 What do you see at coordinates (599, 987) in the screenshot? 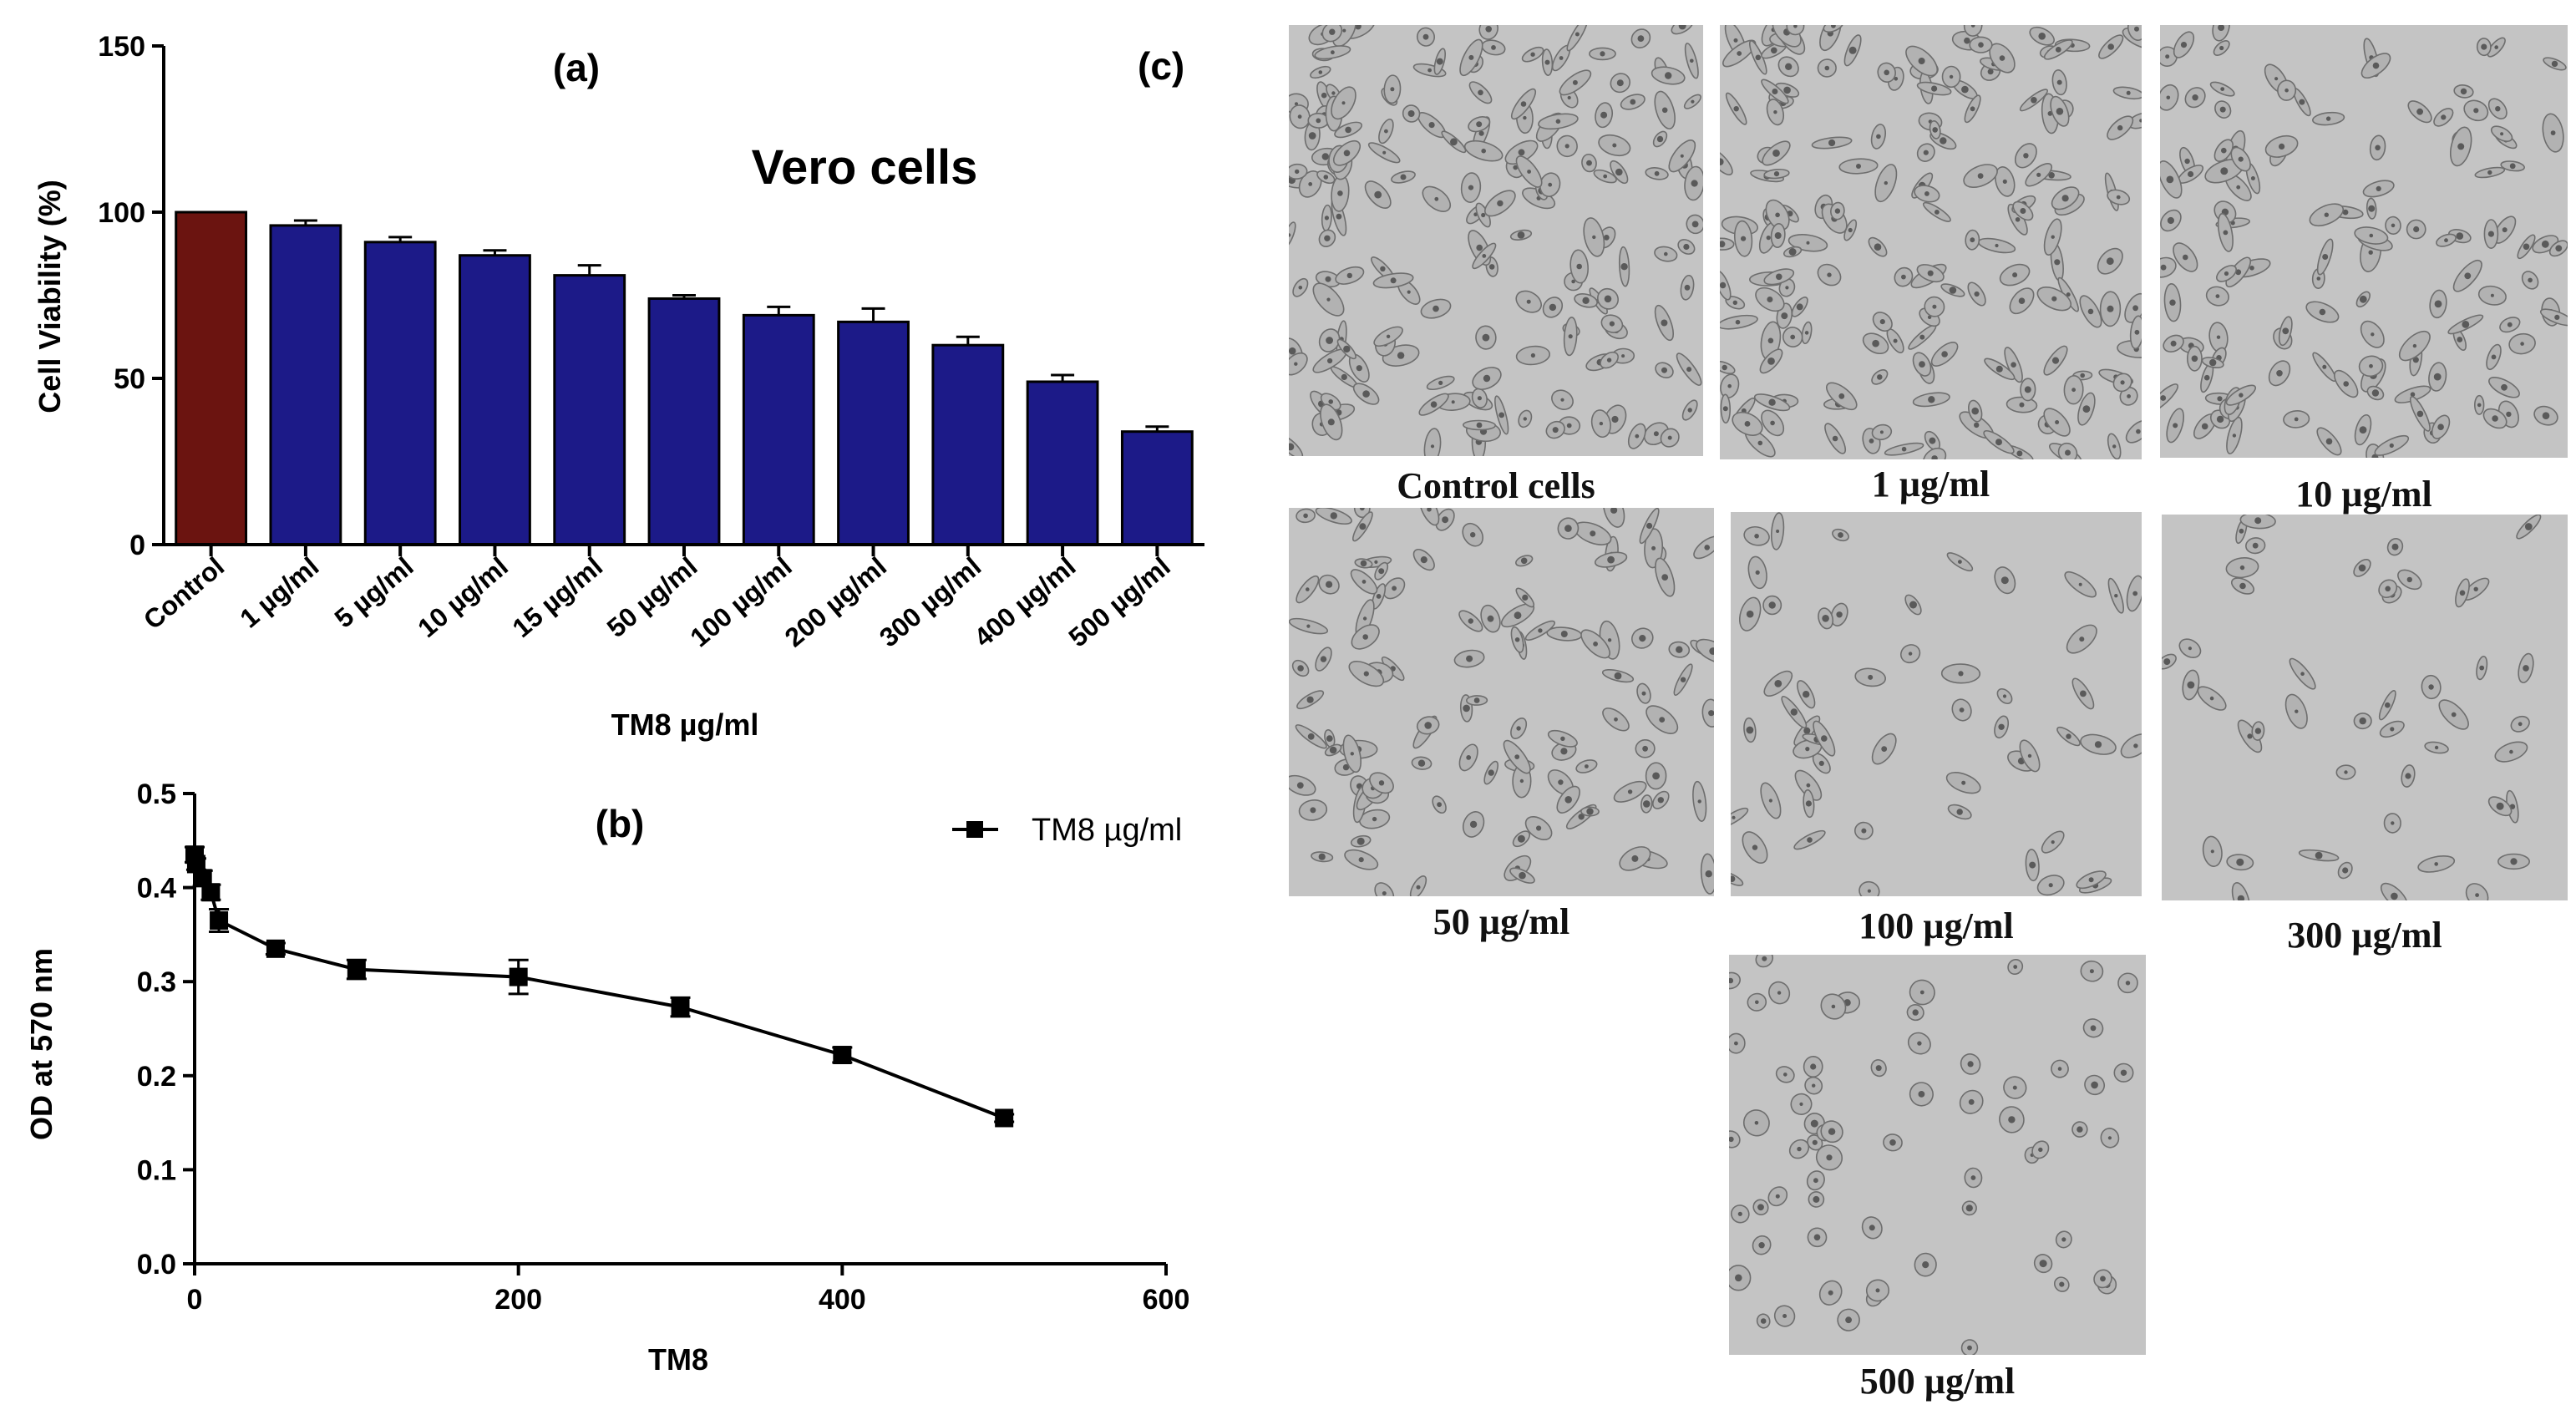
I see `series-line` at bounding box center [599, 987].